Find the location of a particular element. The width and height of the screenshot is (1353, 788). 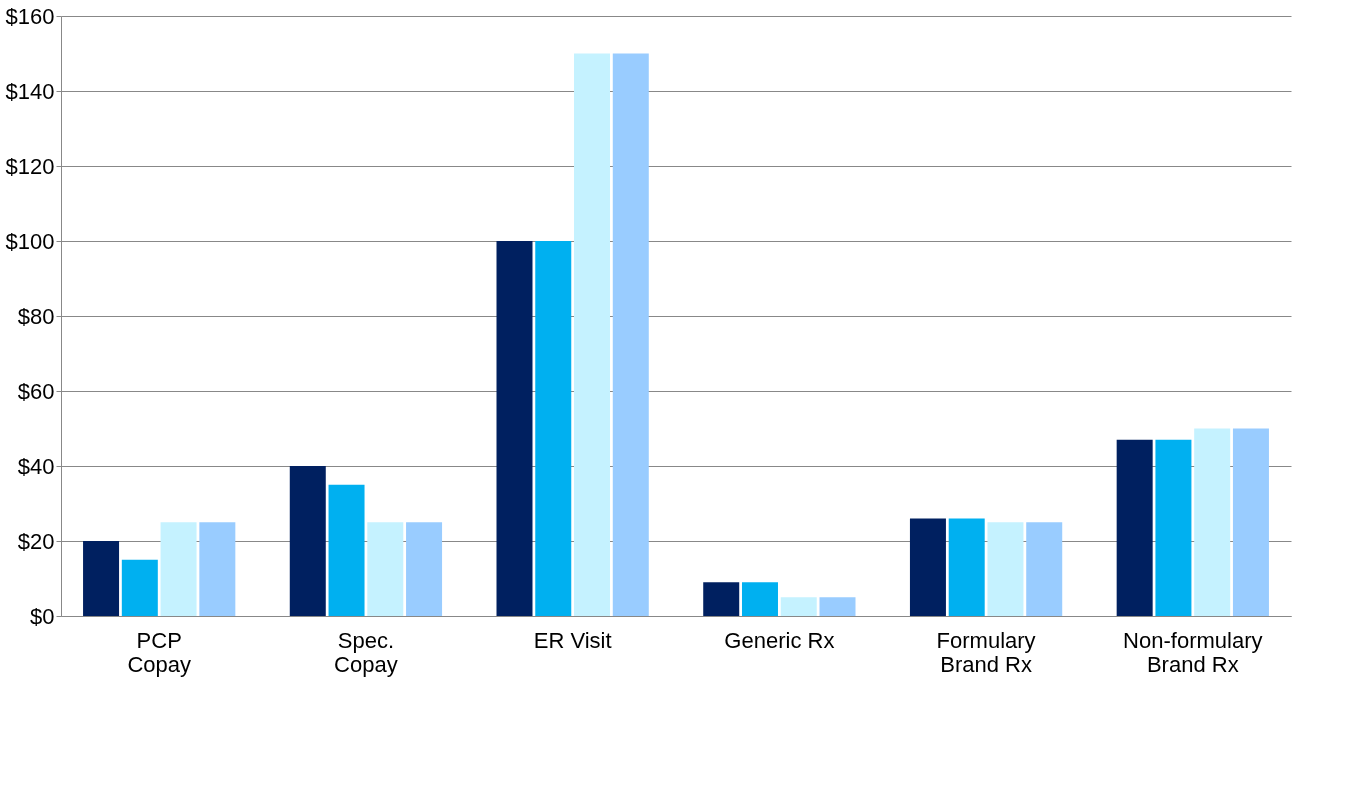

x-tick-label: Spec. Copay is located at coordinates (366, 652).